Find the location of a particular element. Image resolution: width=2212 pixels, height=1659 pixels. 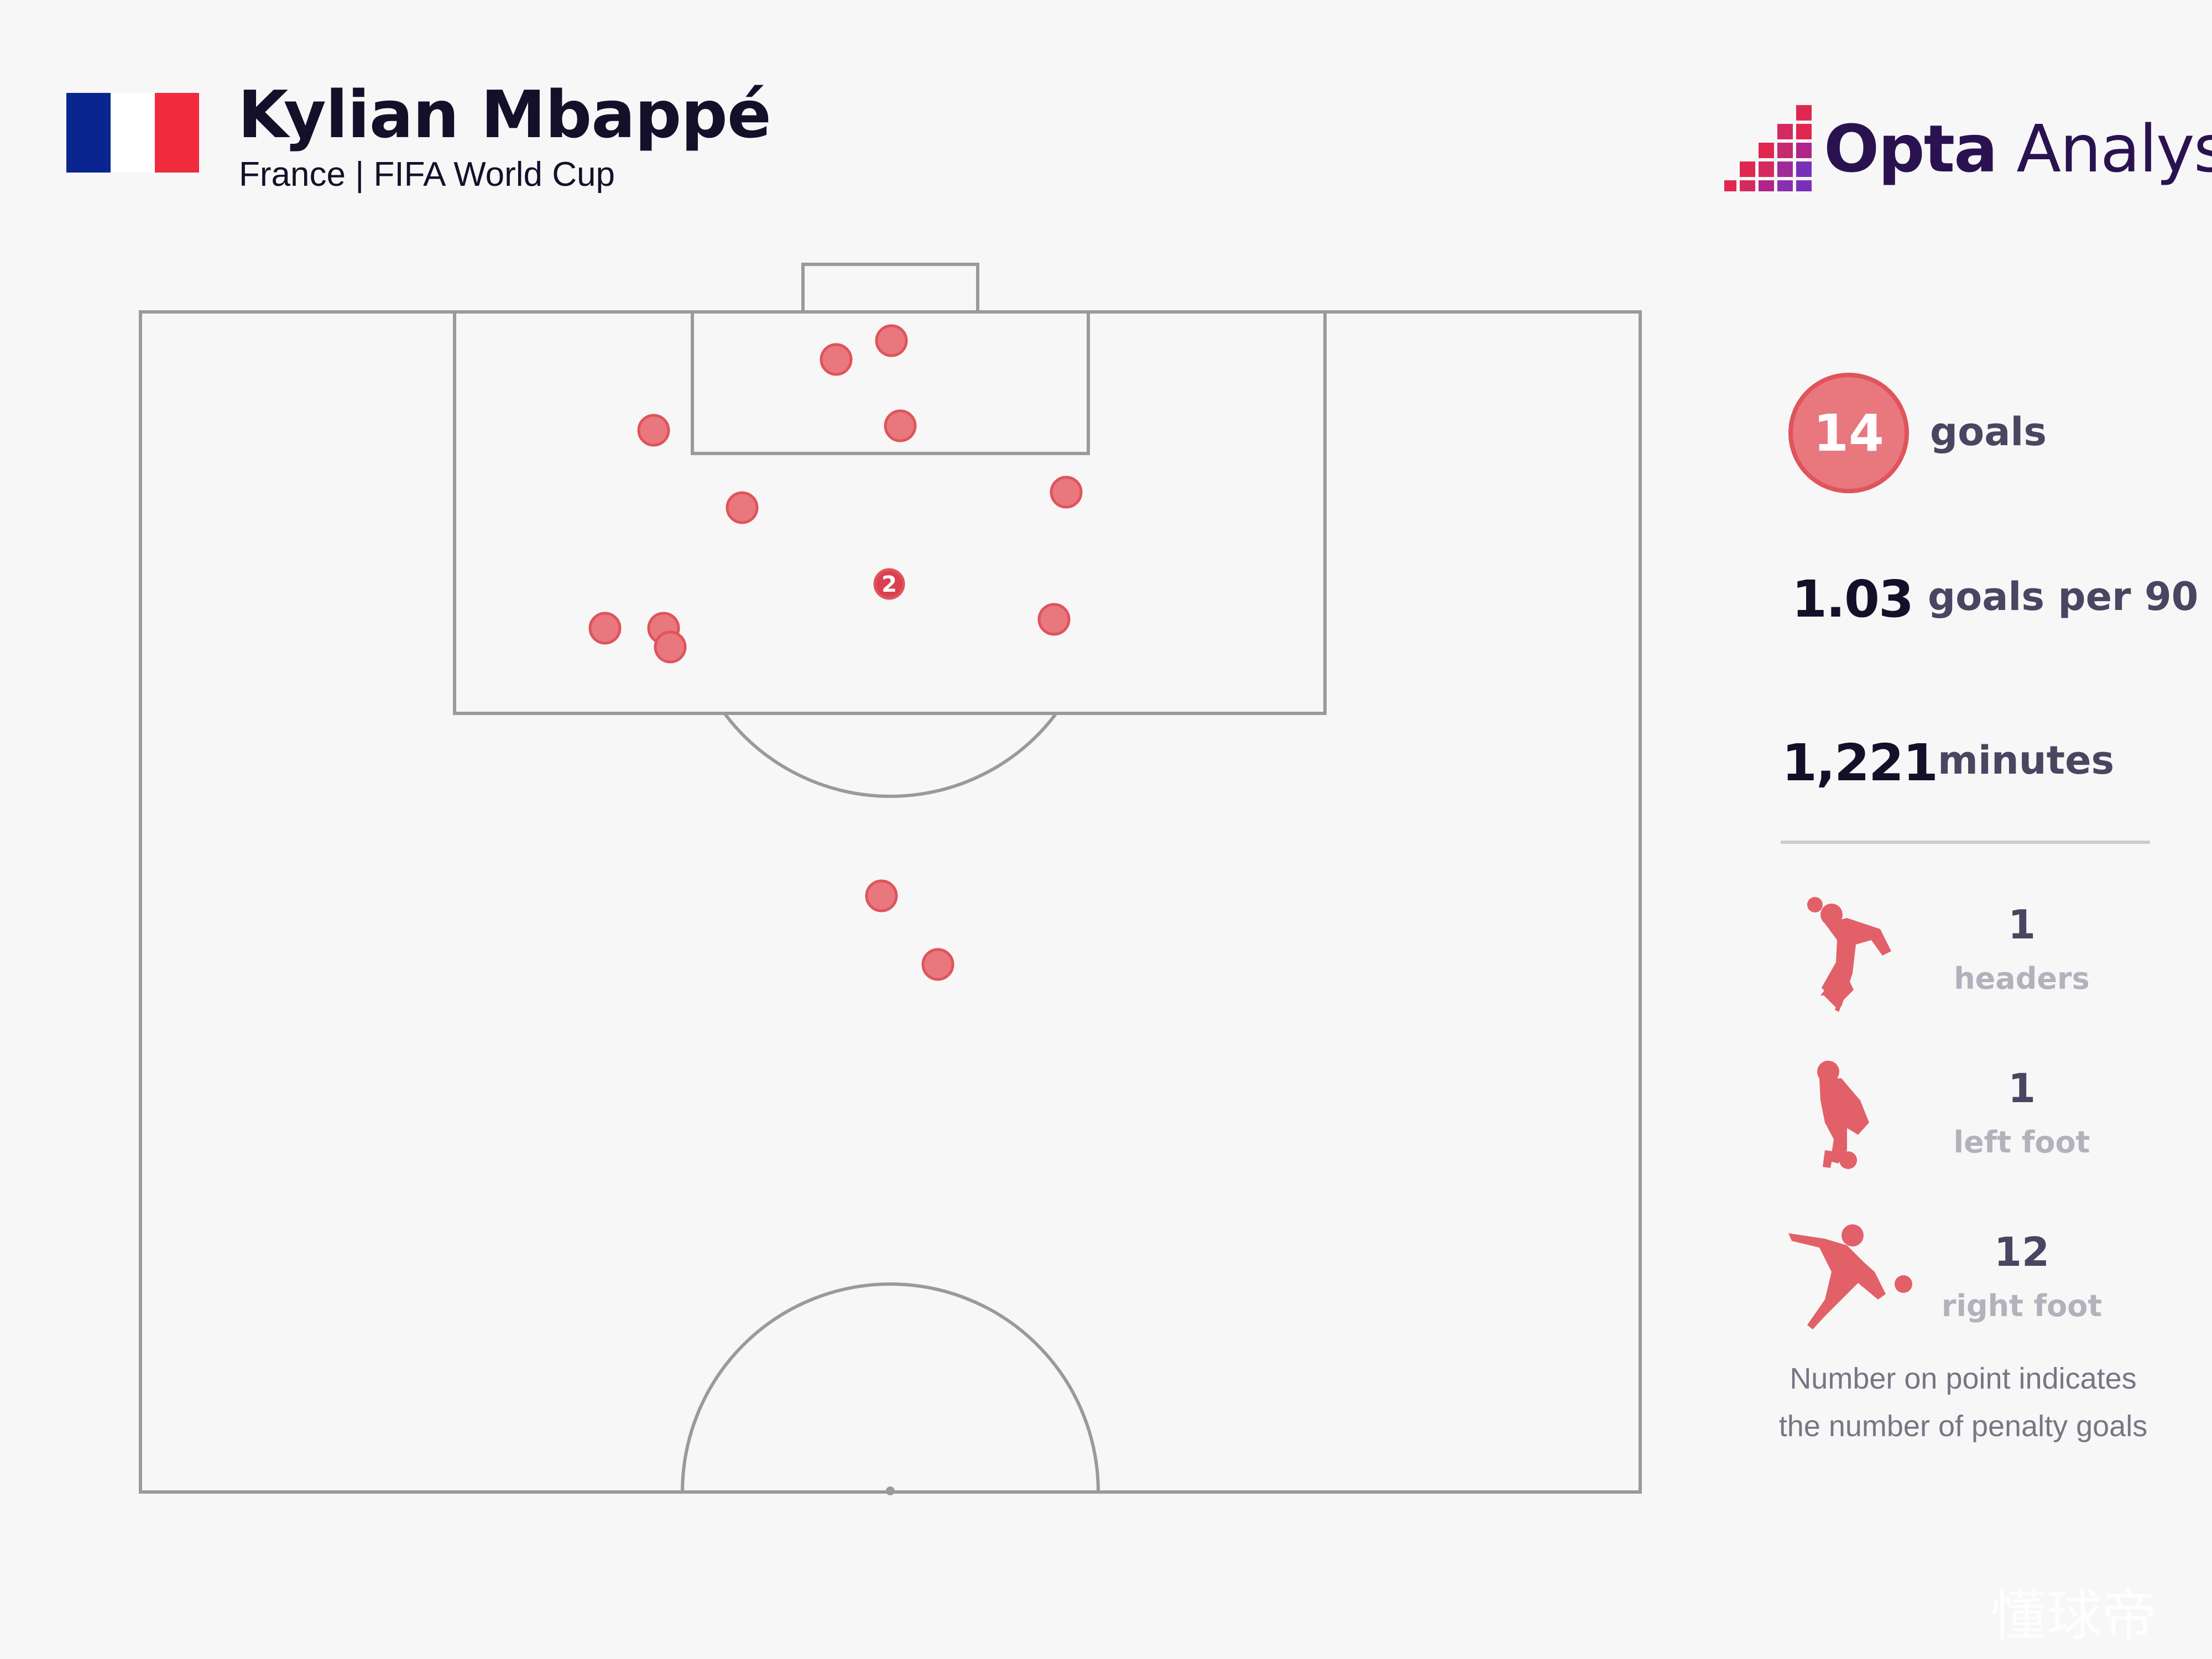

penalty-area is located at coordinates (890, 512).